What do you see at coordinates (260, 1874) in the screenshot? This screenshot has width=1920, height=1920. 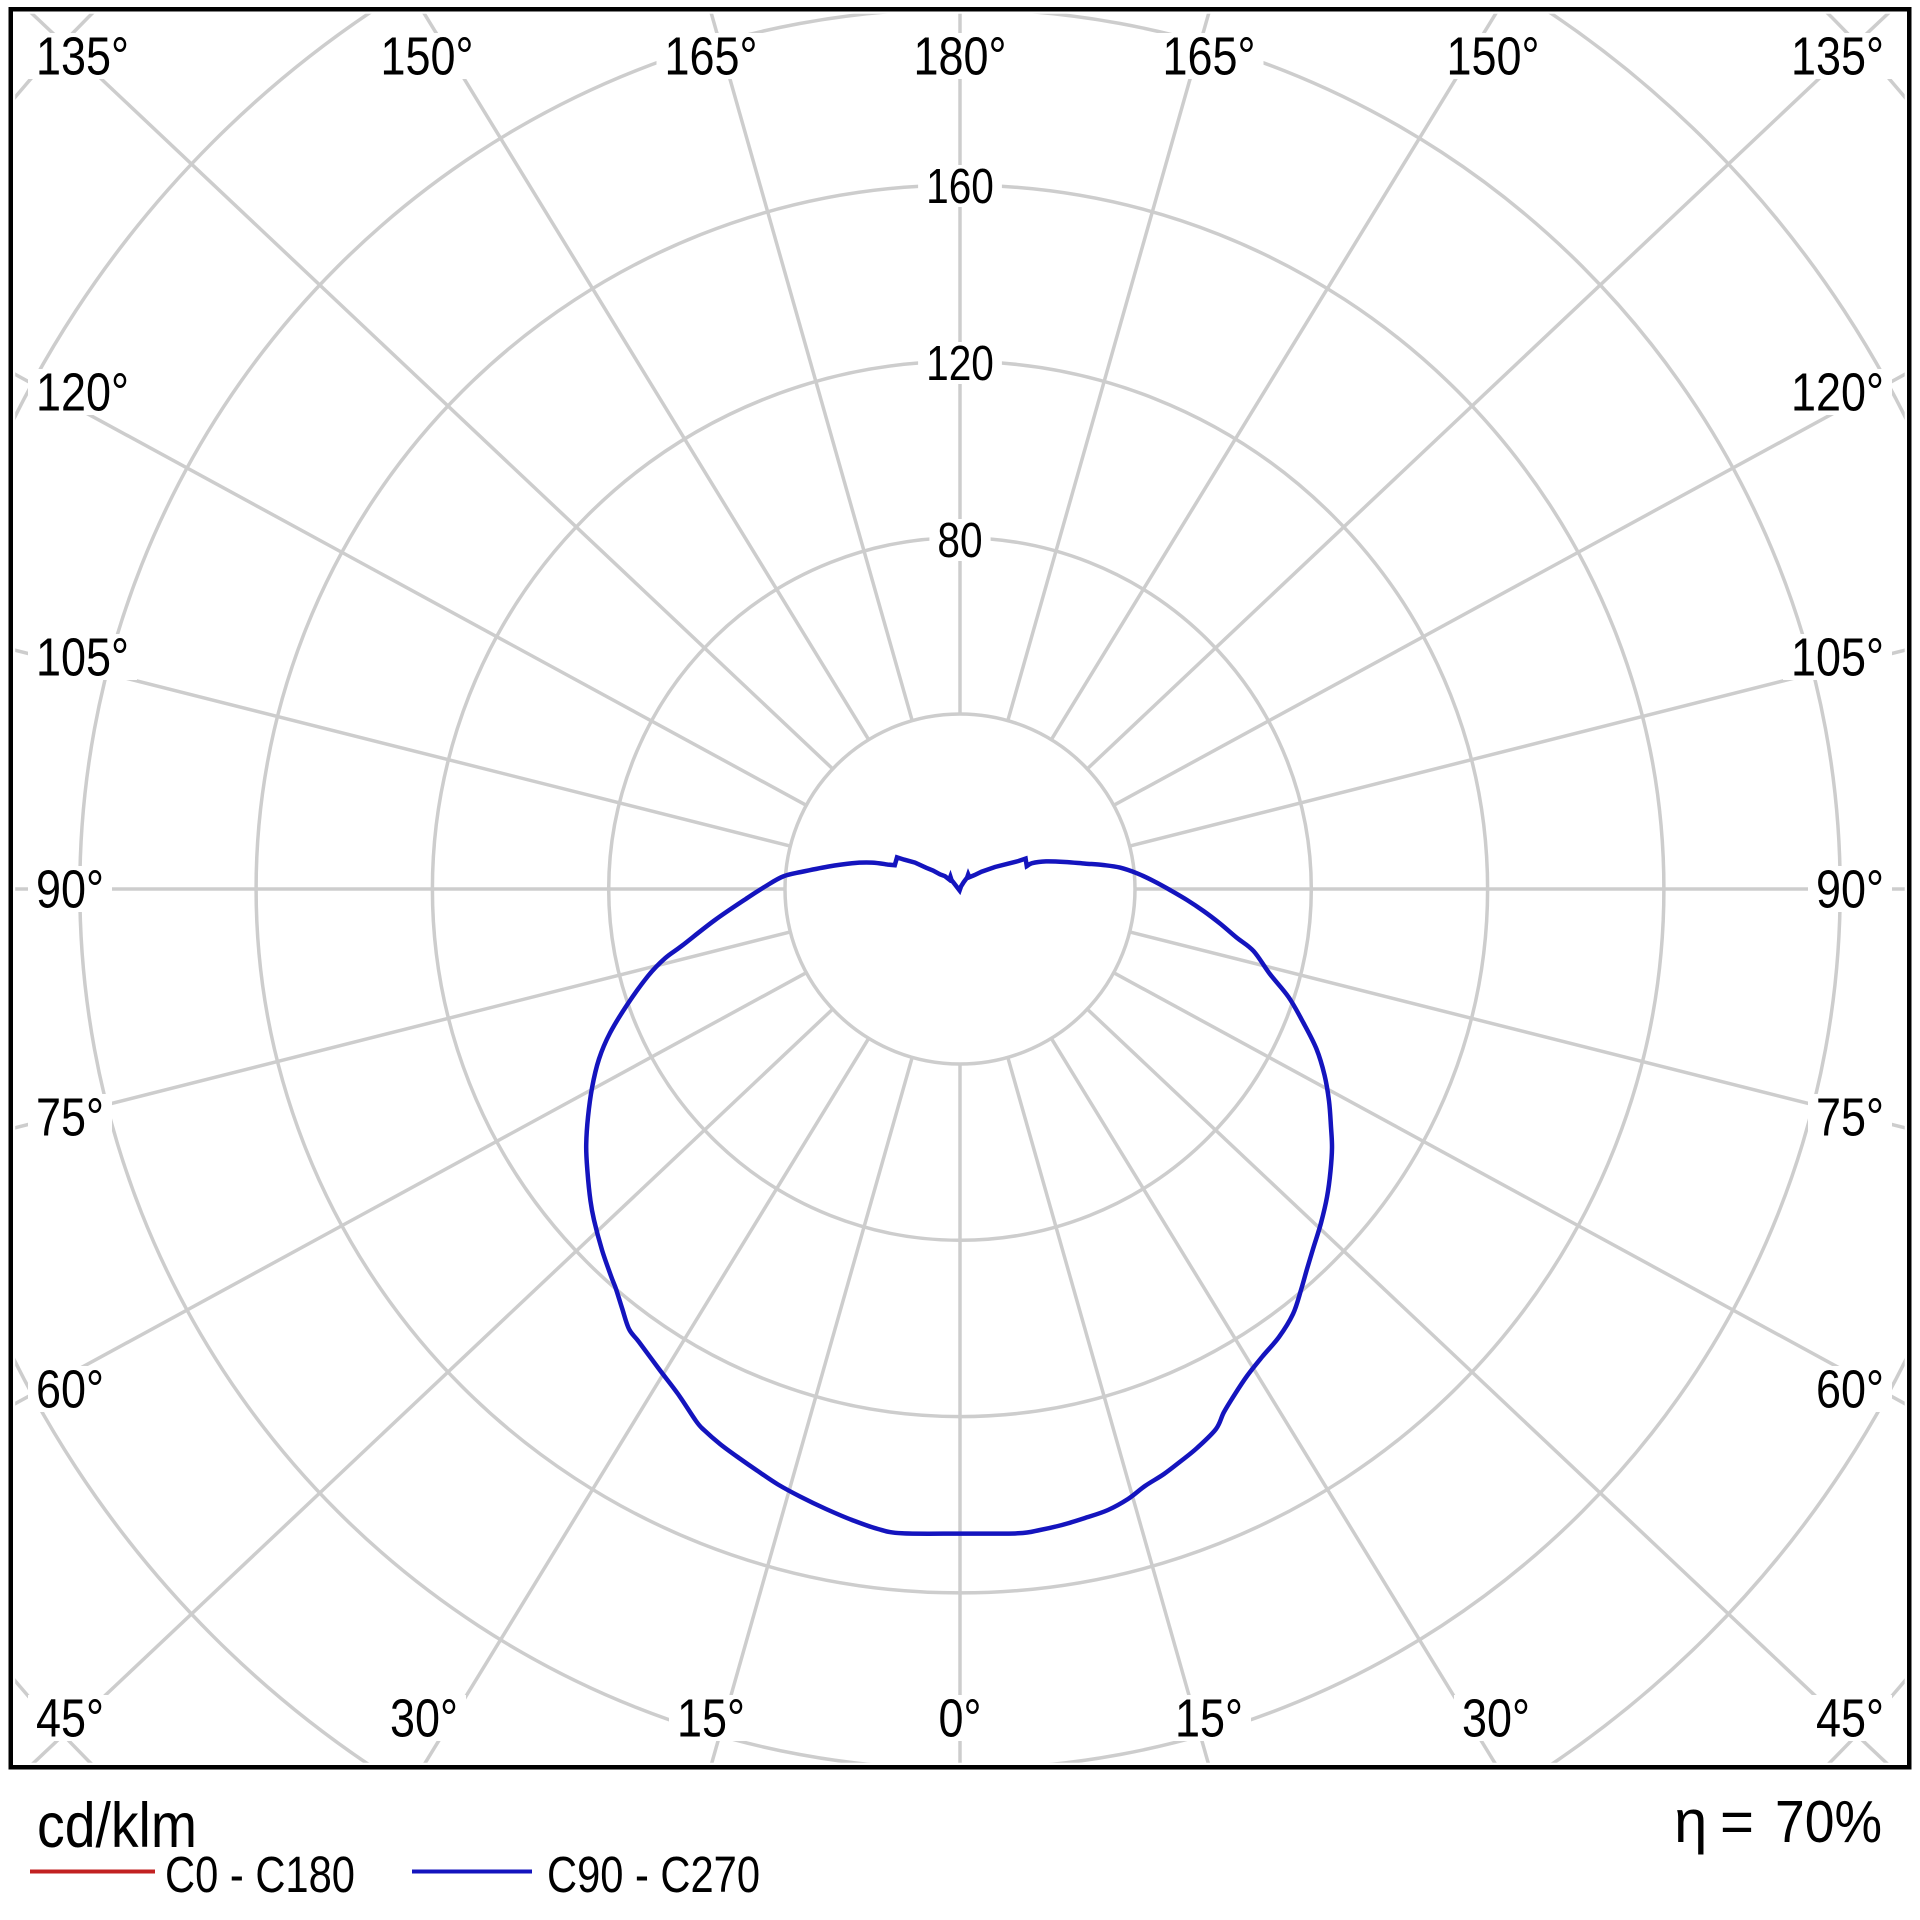 I see `svg-text: C0 - C180` at bounding box center [260, 1874].